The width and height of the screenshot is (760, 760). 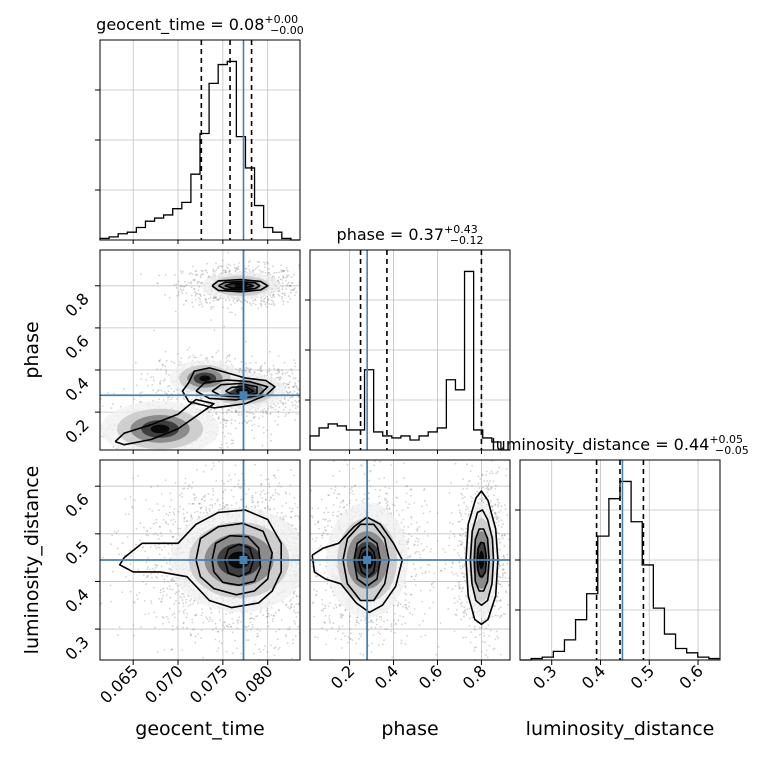 I want to click on contour-line, so click(x=232, y=390).